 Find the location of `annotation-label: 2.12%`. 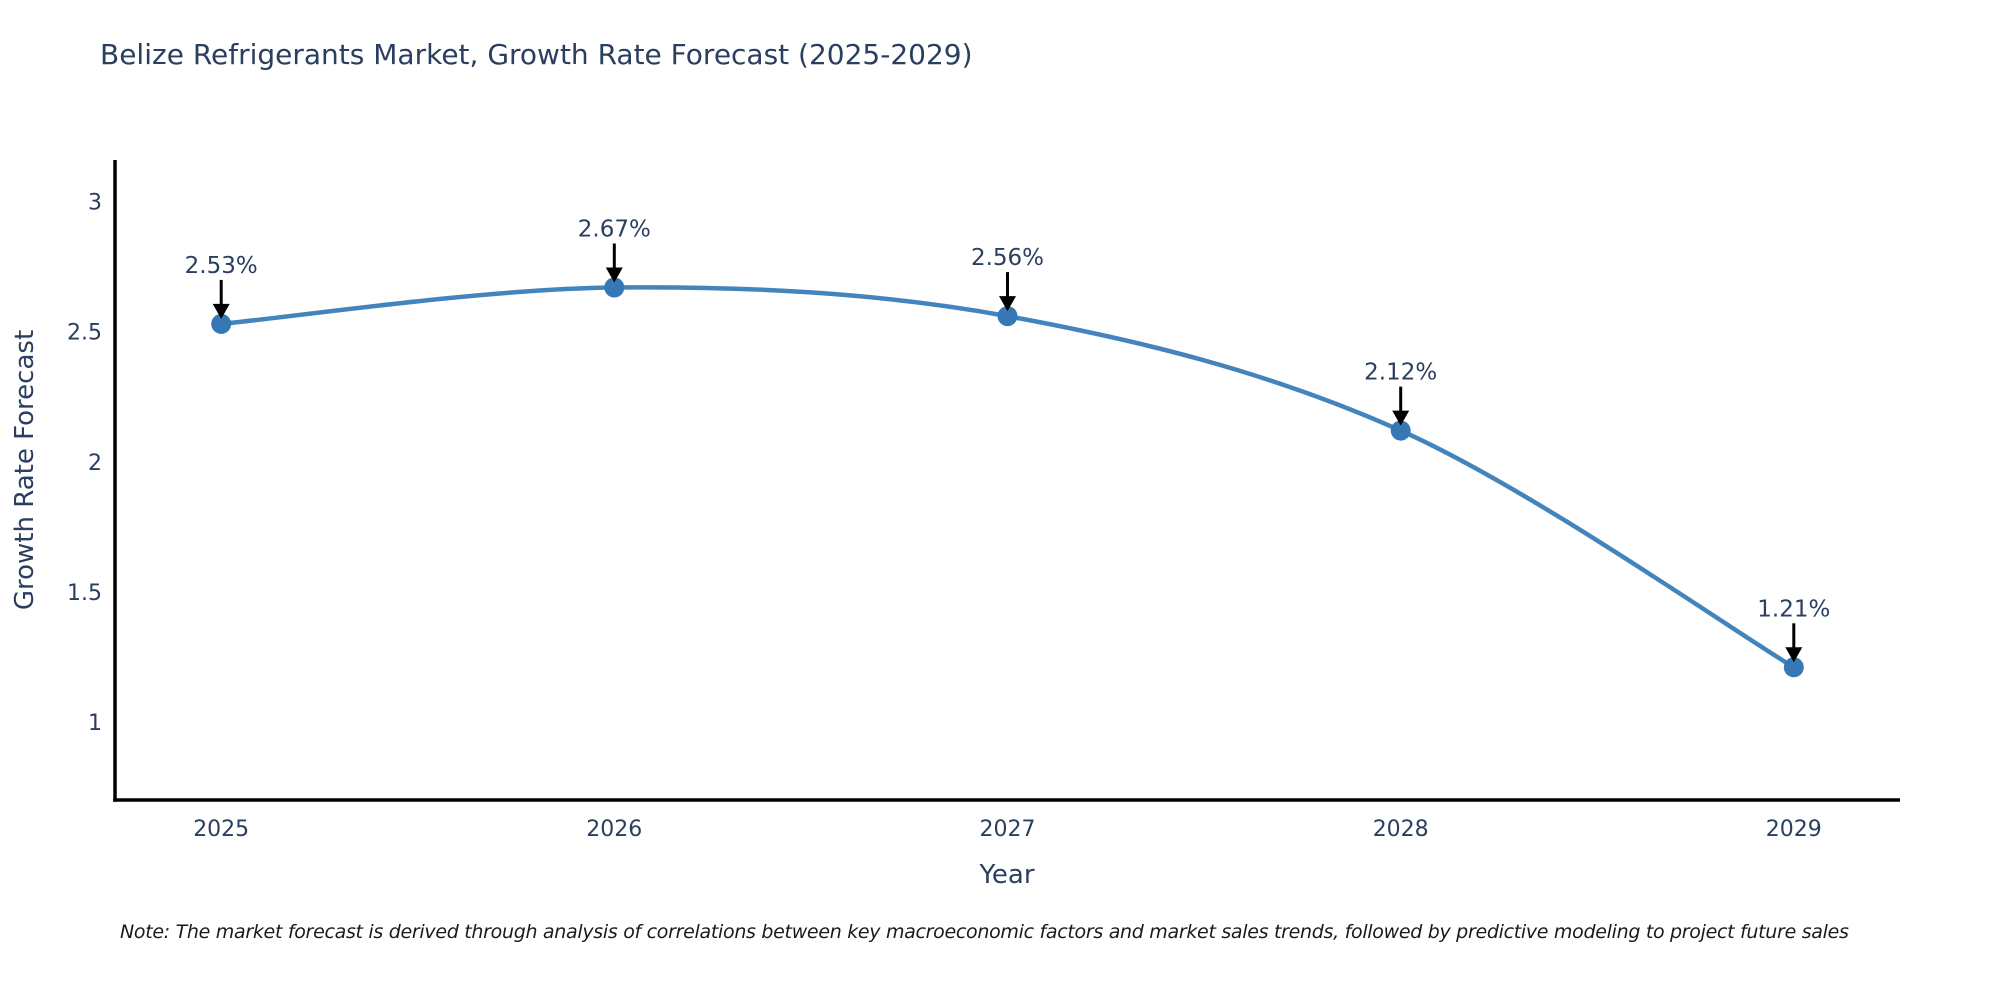

annotation-label: 2.12% is located at coordinates (1400, 373).